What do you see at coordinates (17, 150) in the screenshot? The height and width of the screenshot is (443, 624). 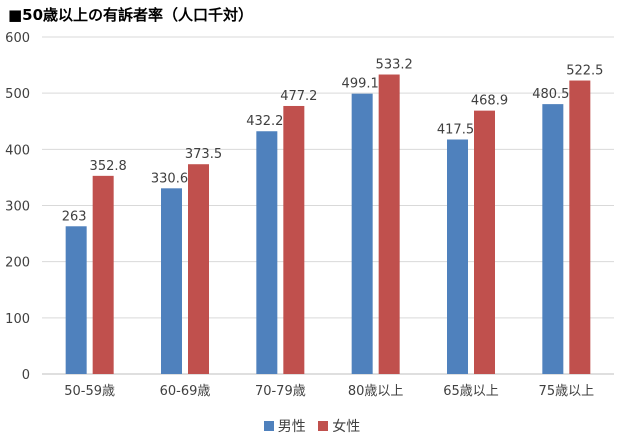 I see `y-tick-label: 400` at bounding box center [17, 150].